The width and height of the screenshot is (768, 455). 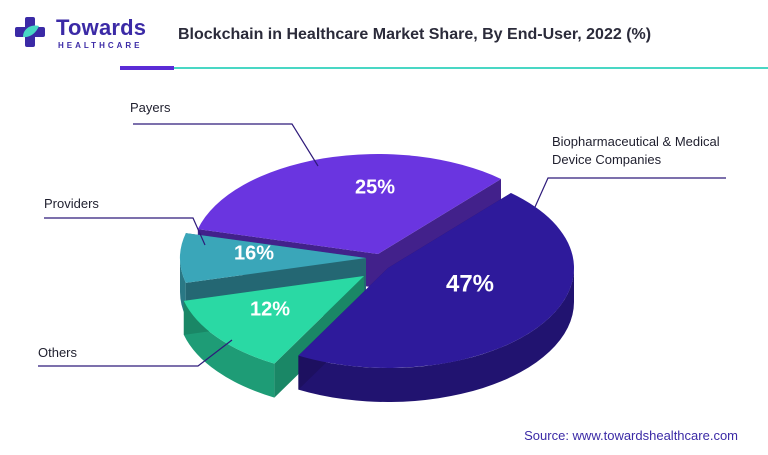 What do you see at coordinates (71, 203) in the screenshot?
I see `category-label-3: Providers` at bounding box center [71, 203].